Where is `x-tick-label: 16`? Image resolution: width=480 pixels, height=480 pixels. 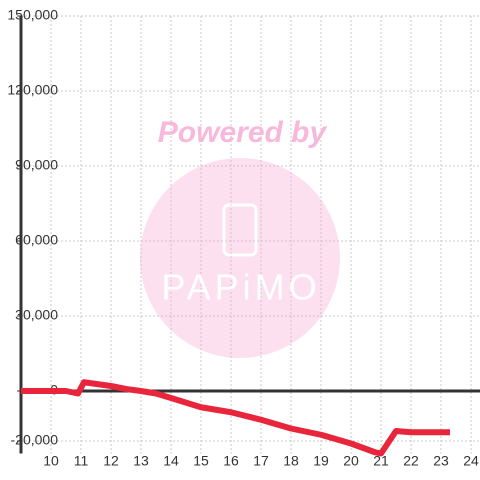 x-tick-label: 16 is located at coordinates (231, 461).